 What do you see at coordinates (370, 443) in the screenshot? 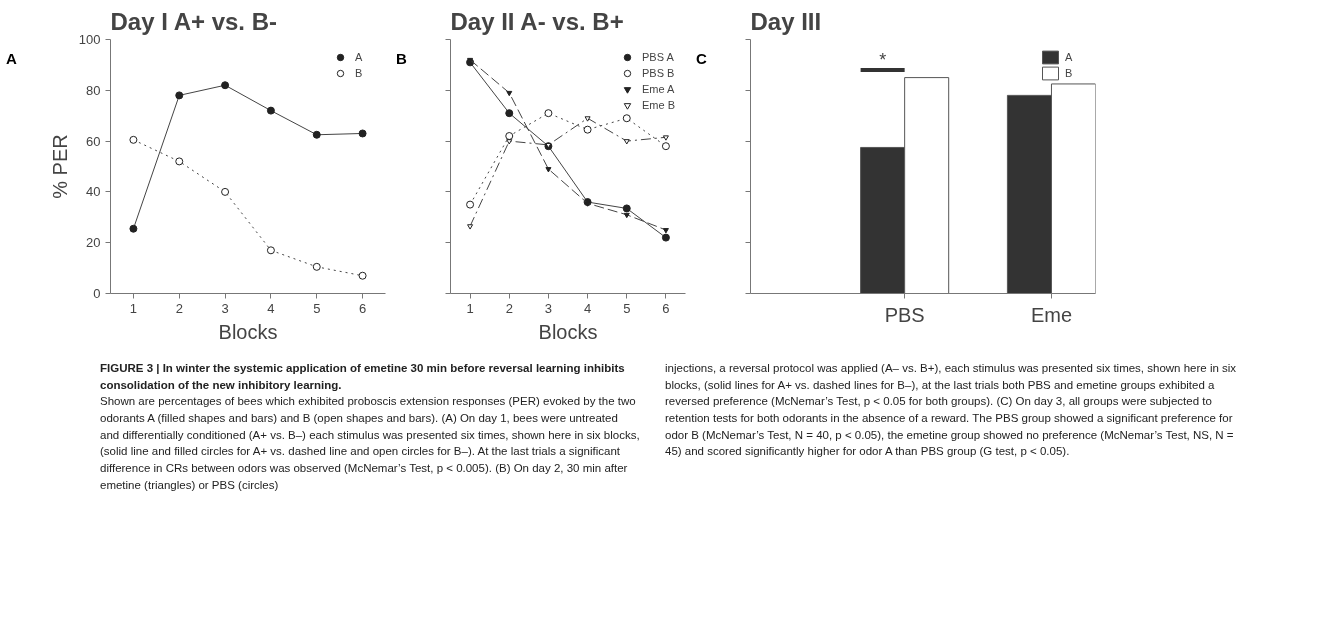
I see `text: Shown are percentages of bees which exhibited proboscis extension responses (PER) evoked by the two odorants A (filled shapes and bars) and B (open shapes and bars). (A) On day 1, bees were untreated and differentially conditioned (A+ vs. B–) each stimulus was presented six times, shown here in six blocks, (solid line and filled circles for A+ vs. dashed line and open circles for B–). At the last trials a significant difference in CRs between odors was observed (McNemar’s Test, p < 0.005). (B) On day 2, 30 min after emetine (triangles) or PBS (circles)` at bounding box center [370, 443].